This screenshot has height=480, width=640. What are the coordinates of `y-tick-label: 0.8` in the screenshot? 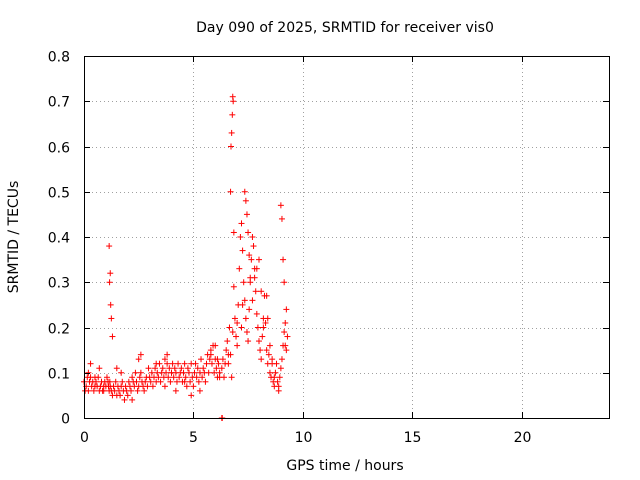 It's located at (59, 58).